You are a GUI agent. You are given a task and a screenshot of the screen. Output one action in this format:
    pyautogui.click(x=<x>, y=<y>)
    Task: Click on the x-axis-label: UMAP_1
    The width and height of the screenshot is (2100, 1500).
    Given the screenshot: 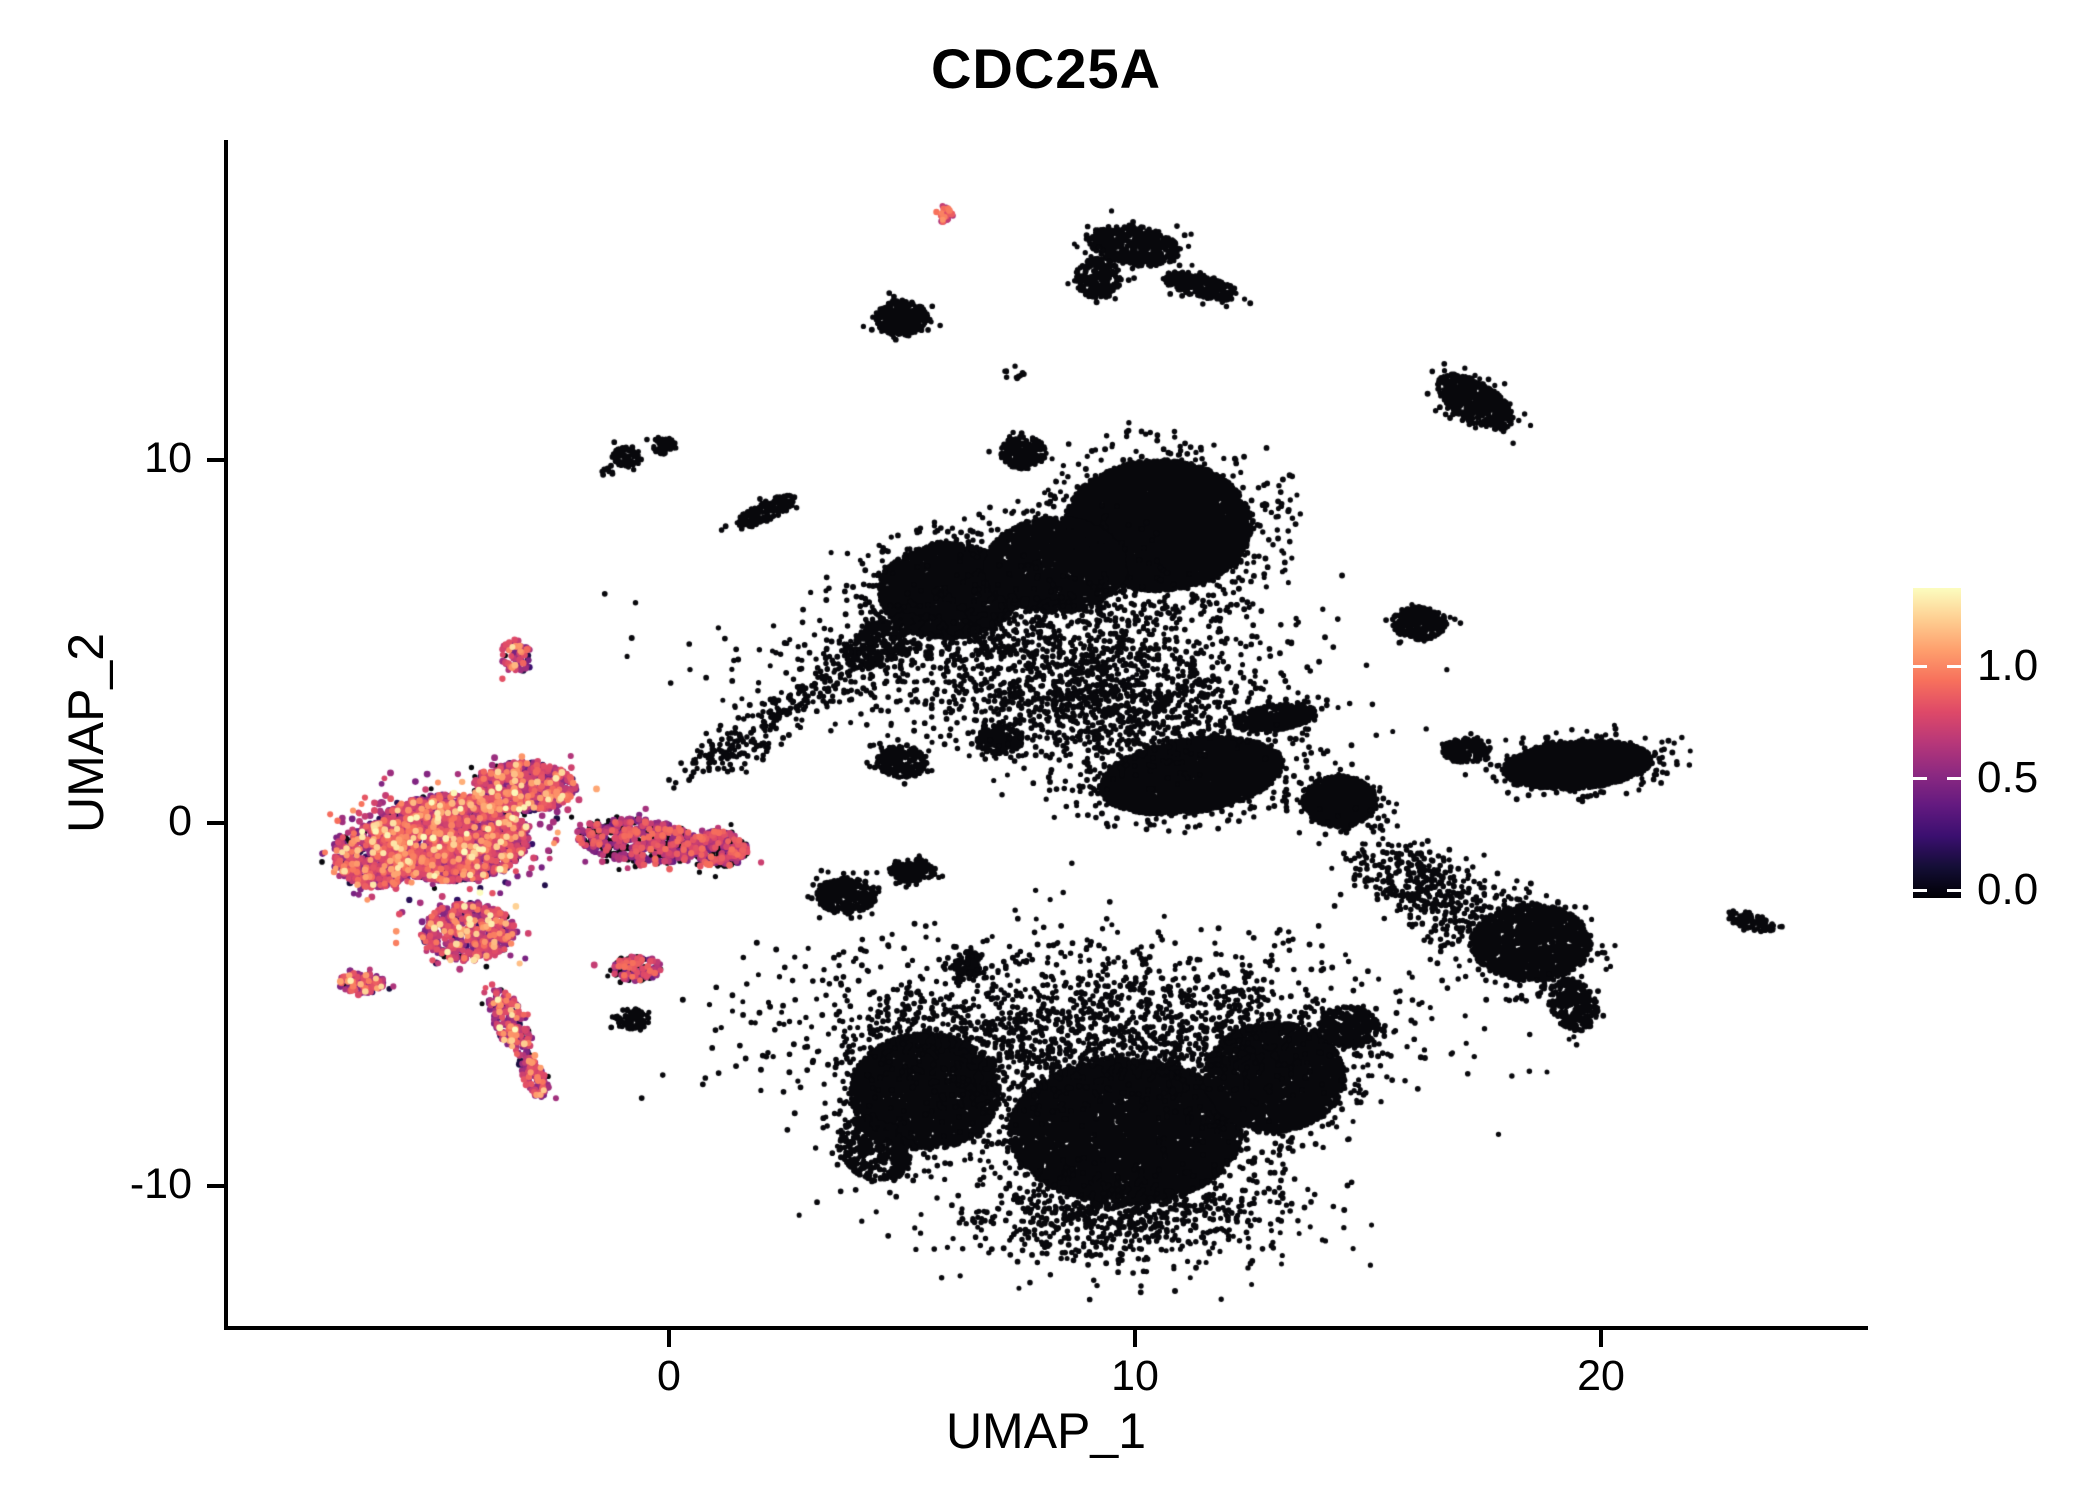 What is the action you would take?
    pyautogui.click(x=1046, y=1431)
    